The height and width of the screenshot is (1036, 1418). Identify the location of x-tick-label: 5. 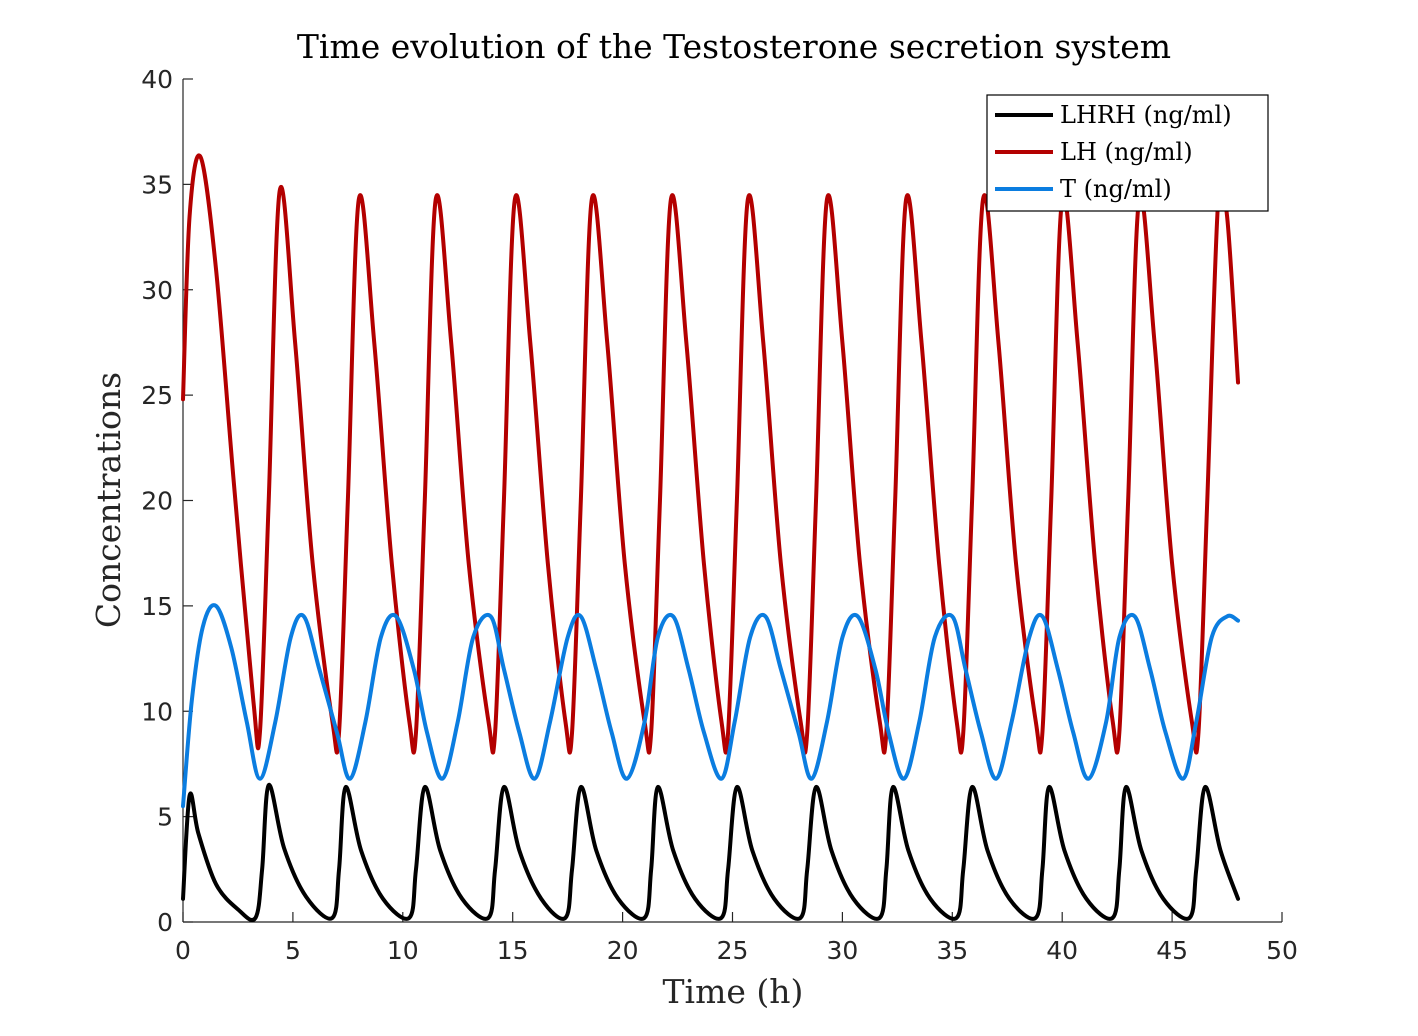
(293, 950).